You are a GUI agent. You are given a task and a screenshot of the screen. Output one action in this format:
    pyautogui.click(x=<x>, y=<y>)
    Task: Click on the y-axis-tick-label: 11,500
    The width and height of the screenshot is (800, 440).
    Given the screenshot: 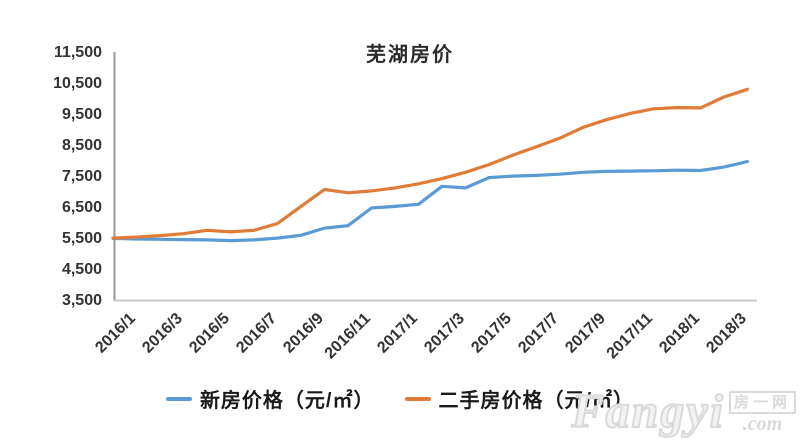 What is the action you would take?
    pyautogui.click(x=77, y=52)
    